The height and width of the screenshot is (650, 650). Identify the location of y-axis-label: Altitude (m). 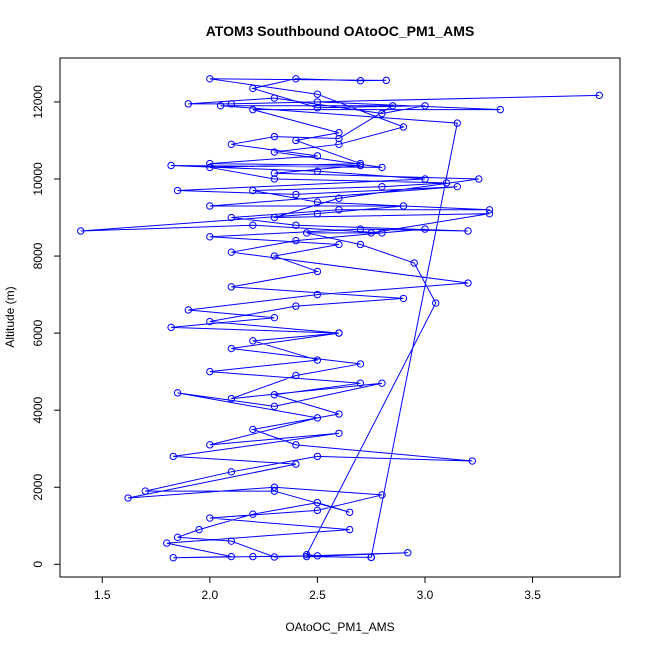
(10, 316).